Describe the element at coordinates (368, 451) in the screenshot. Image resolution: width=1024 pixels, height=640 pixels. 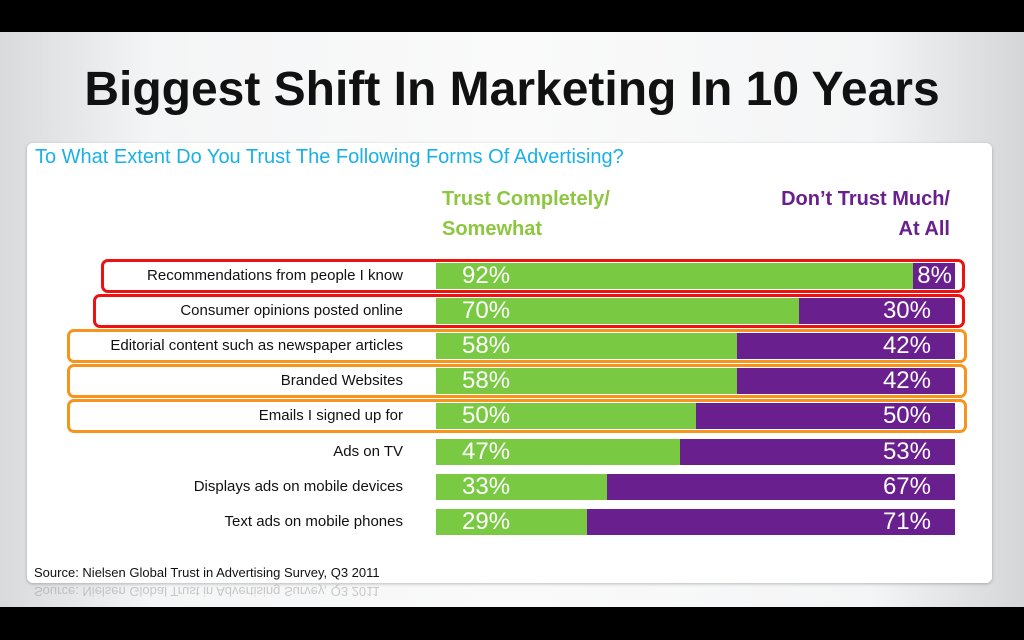
I see `category-label: Ads on TV` at that location.